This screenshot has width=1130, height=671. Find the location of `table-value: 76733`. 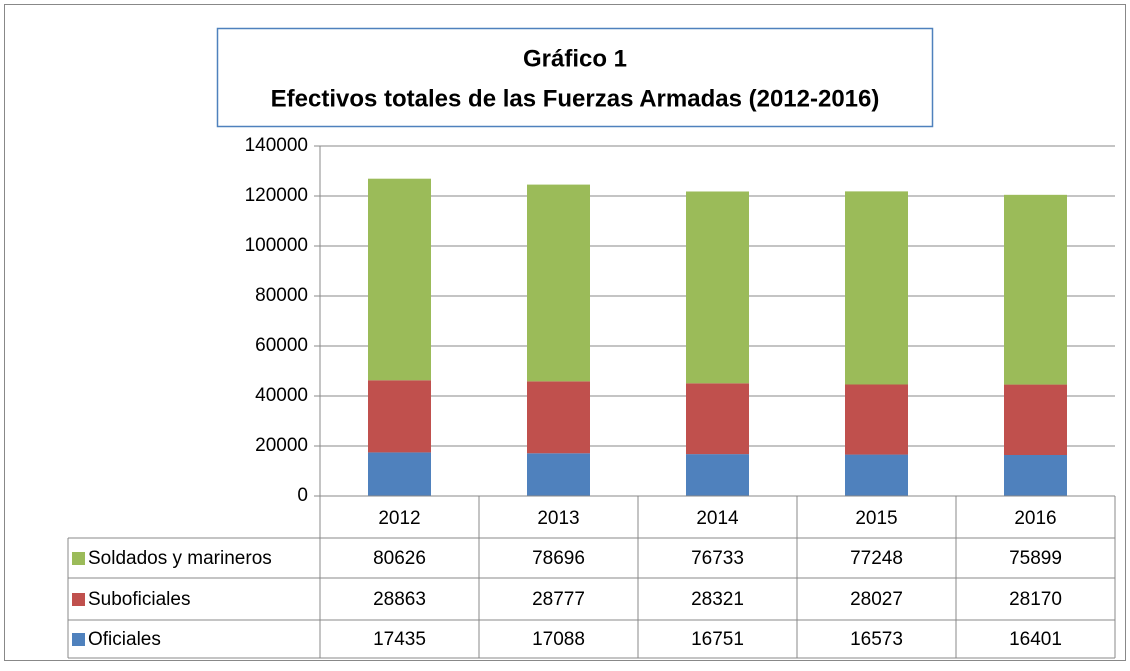

table-value: 76733 is located at coordinates (717, 558).